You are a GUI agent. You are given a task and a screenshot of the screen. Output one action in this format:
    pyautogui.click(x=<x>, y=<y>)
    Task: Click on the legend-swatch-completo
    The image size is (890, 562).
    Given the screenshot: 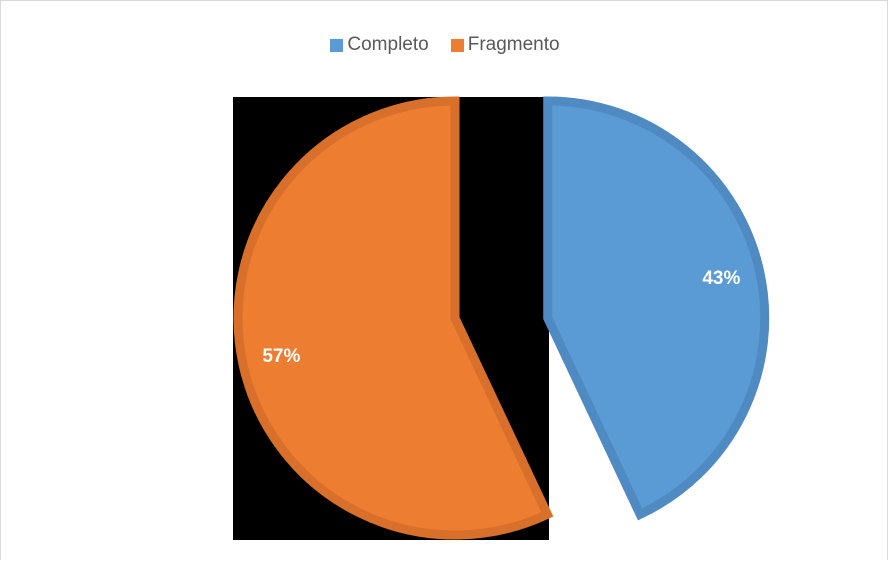 What is the action you would take?
    pyautogui.click(x=337, y=45)
    